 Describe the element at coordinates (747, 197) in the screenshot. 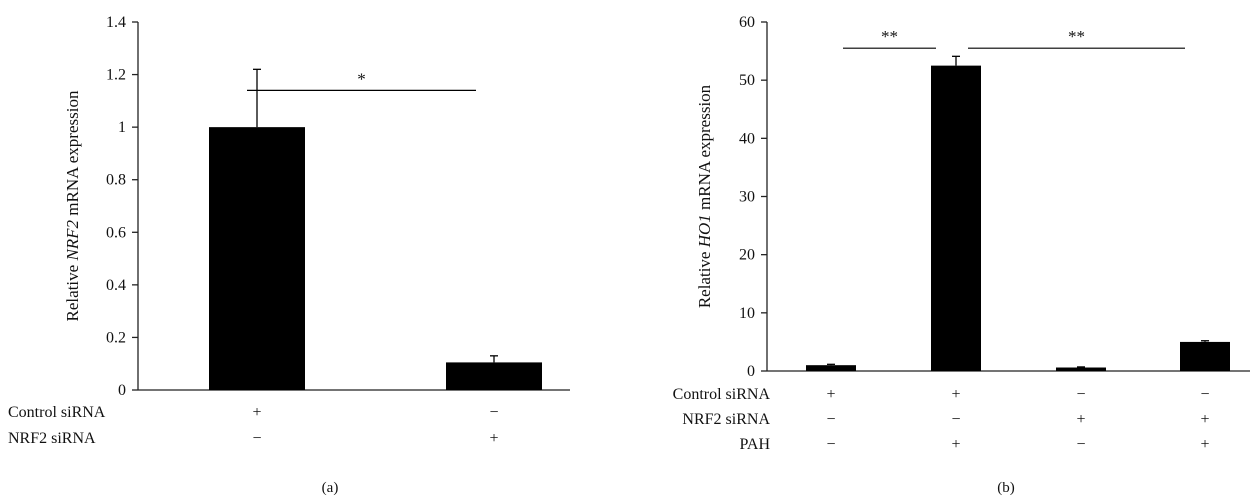

I see `y-tick-label: 30` at that location.